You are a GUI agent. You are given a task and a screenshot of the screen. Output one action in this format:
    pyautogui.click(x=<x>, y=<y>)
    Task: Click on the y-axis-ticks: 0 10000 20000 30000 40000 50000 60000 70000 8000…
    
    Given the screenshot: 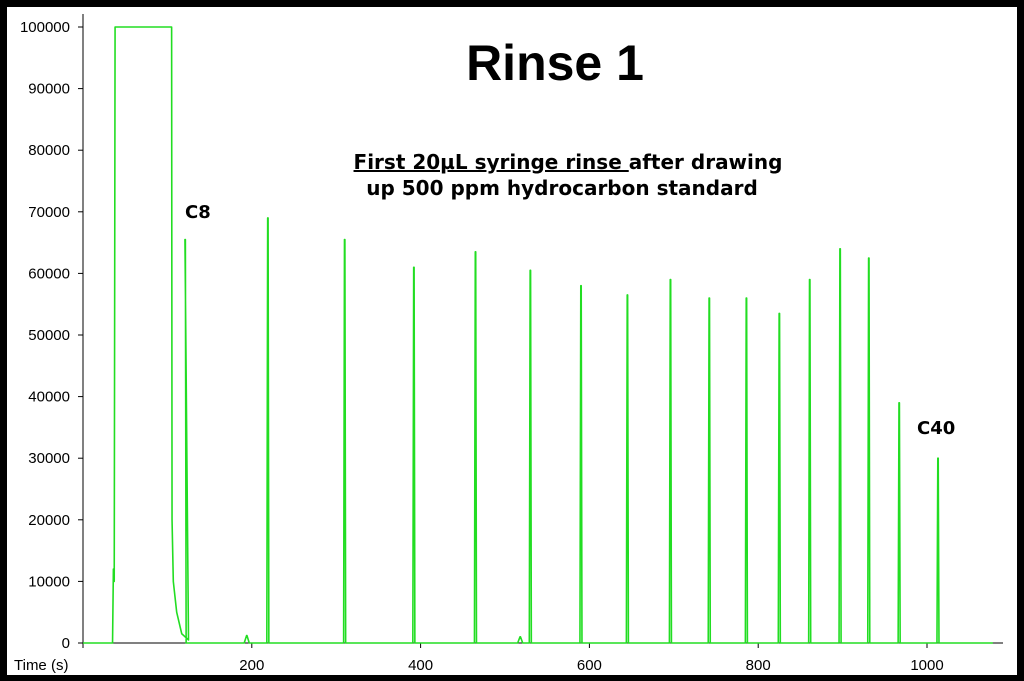 What is the action you would take?
    pyautogui.click(x=51, y=335)
    